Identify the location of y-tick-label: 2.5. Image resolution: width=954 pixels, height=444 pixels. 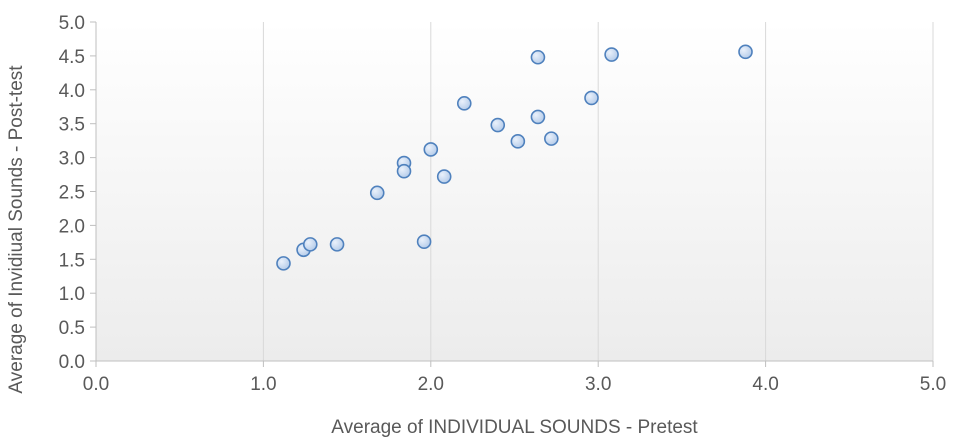
(72, 193).